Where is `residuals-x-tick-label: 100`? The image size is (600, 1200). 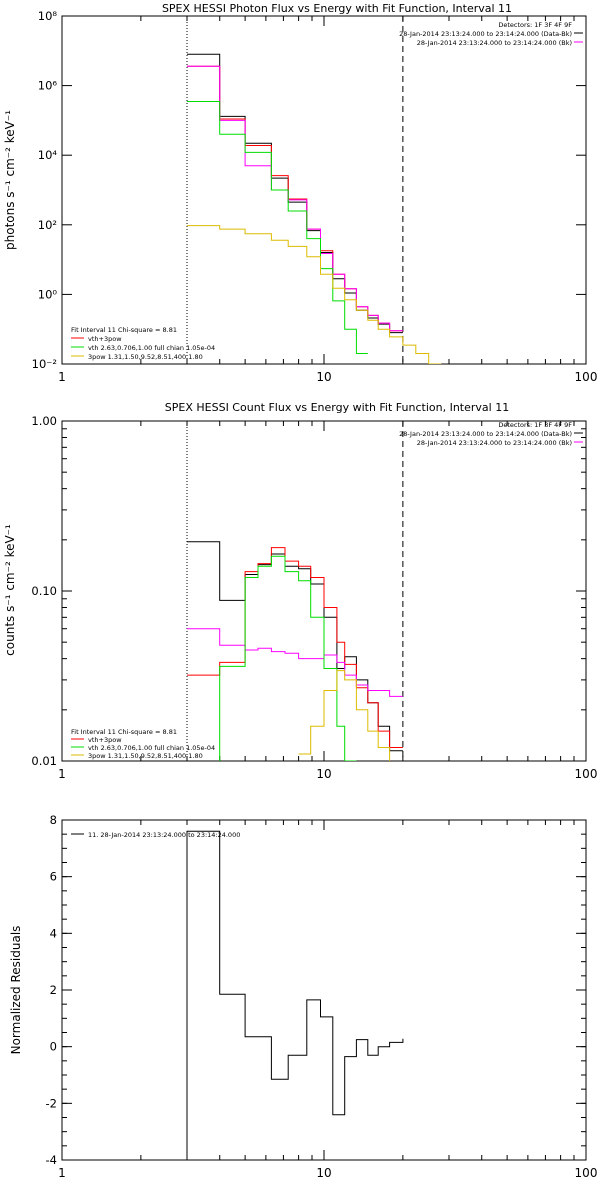 residuals-x-tick-label: 100 is located at coordinates (586, 1173).